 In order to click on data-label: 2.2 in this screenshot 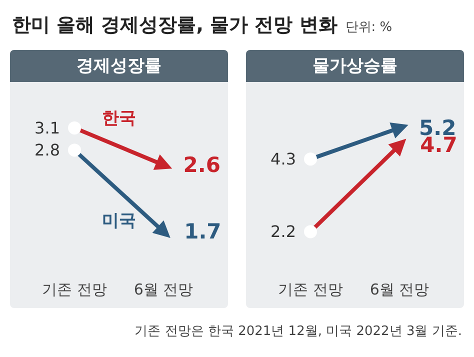, I will do `click(283, 232)`.